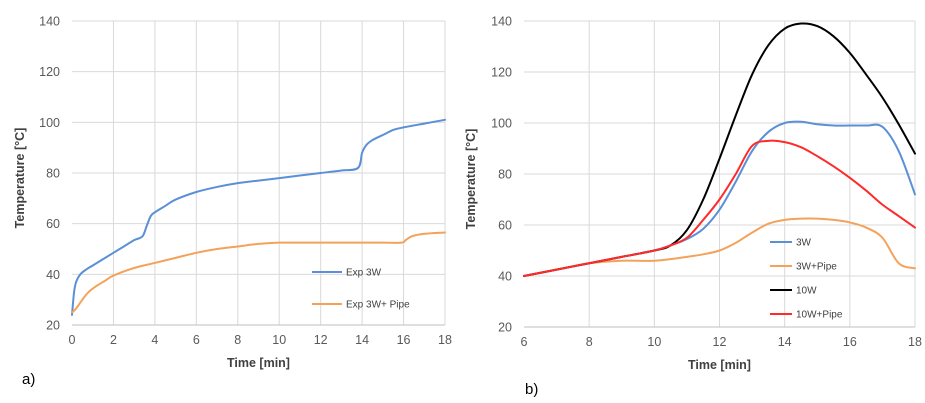  Describe the element at coordinates (258, 272) in the screenshot. I see `series-line-exp-3w-pipe` at that location.